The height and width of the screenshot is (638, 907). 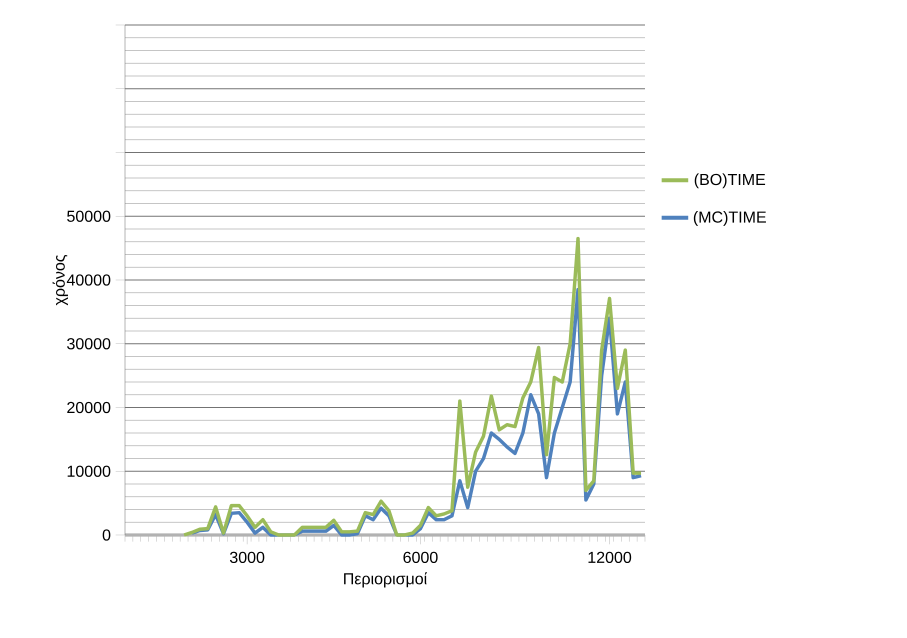 I want to click on y-tick-label: 20000, so click(x=88, y=408).